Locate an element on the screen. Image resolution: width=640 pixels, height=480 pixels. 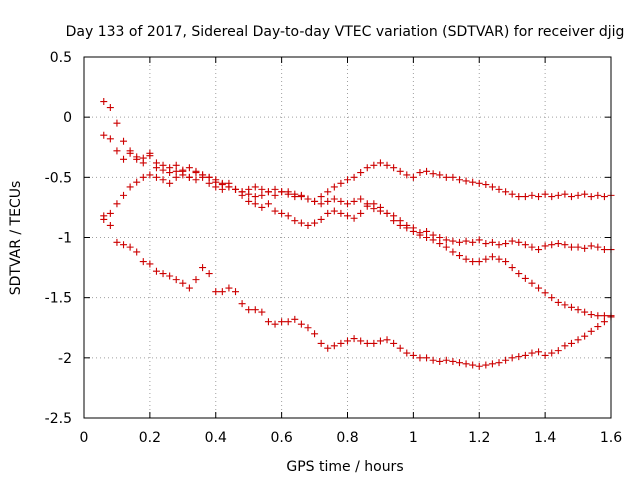
y-tick-label: -1.5 is located at coordinates (58, 299).